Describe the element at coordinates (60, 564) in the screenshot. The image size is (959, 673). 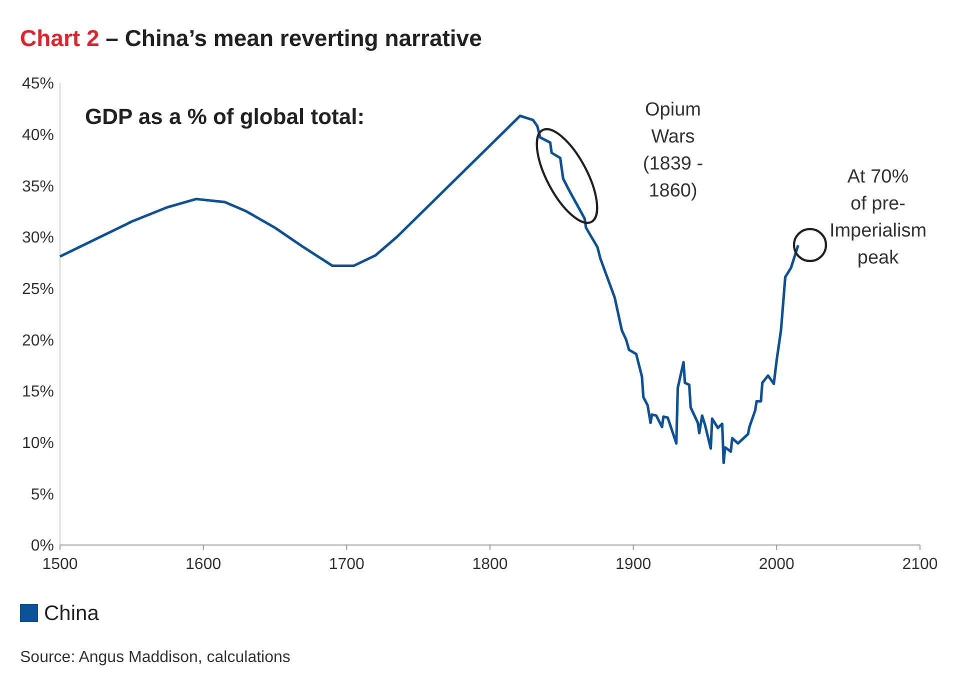
I see `x-tick-label: 1500` at that location.